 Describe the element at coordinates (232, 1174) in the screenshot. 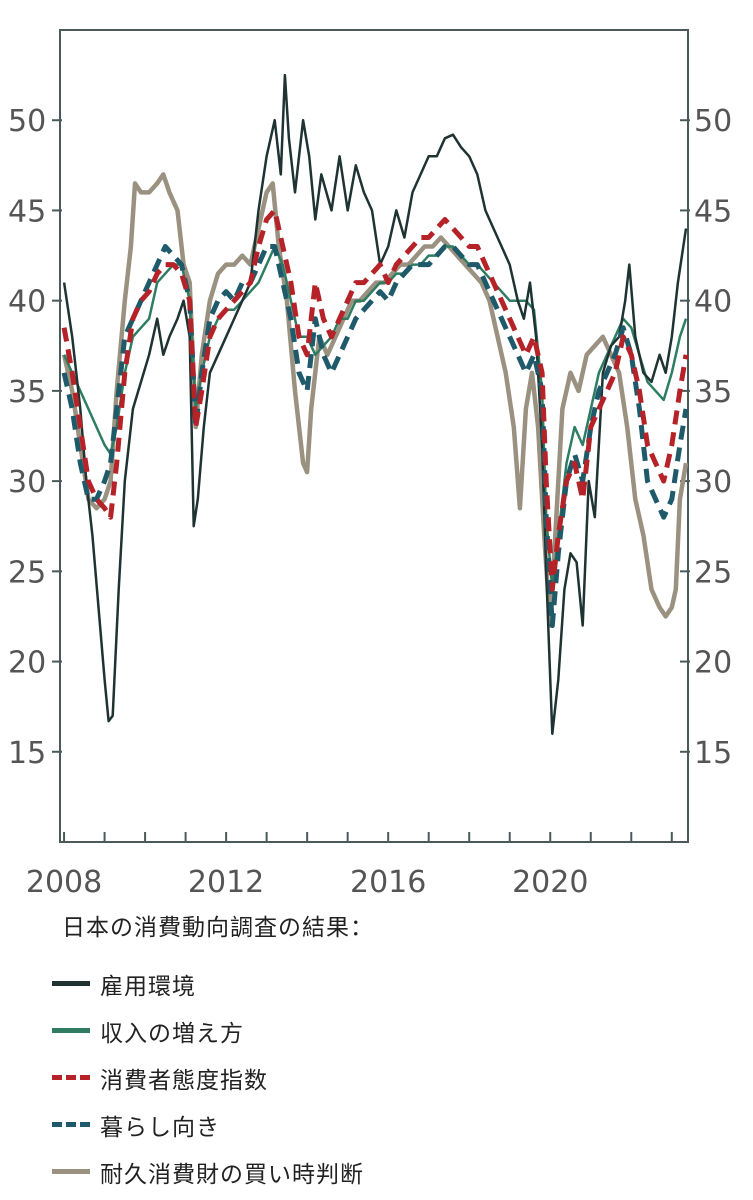

I see `legend-label: 耐久消費財の買い時判断` at that location.